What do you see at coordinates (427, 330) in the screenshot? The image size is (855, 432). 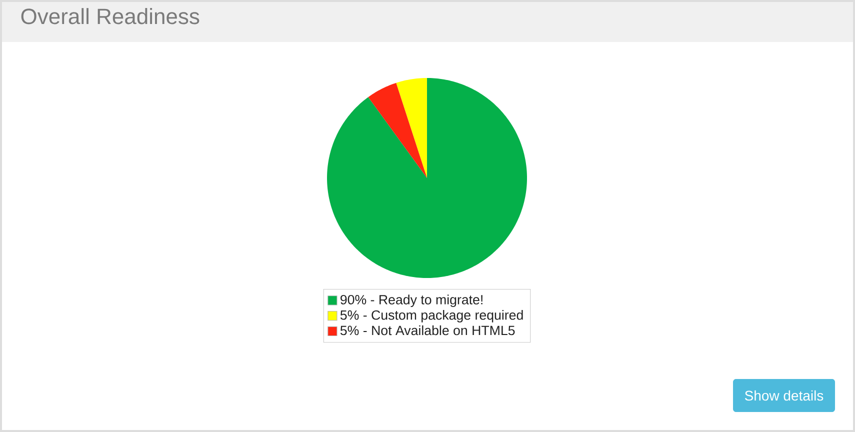 I see `legend-label: 5% - Not Available on HTML5` at bounding box center [427, 330].